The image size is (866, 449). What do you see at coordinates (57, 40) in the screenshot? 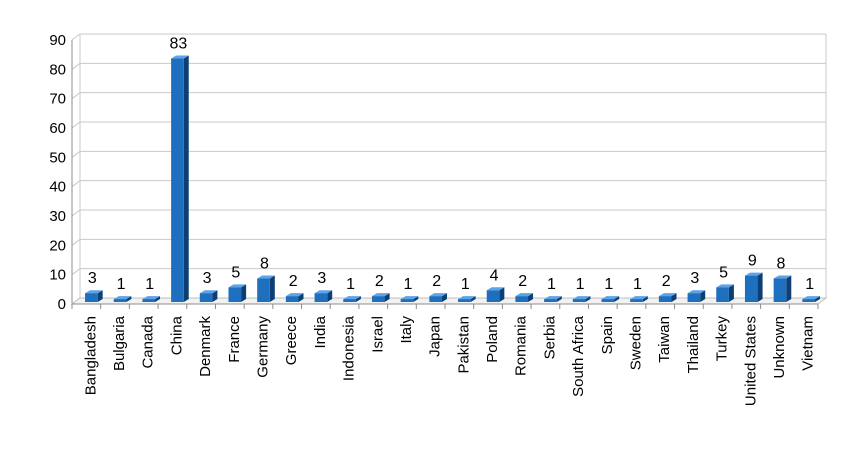
I see `y-tick-label: 90` at bounding box center [57, 40].